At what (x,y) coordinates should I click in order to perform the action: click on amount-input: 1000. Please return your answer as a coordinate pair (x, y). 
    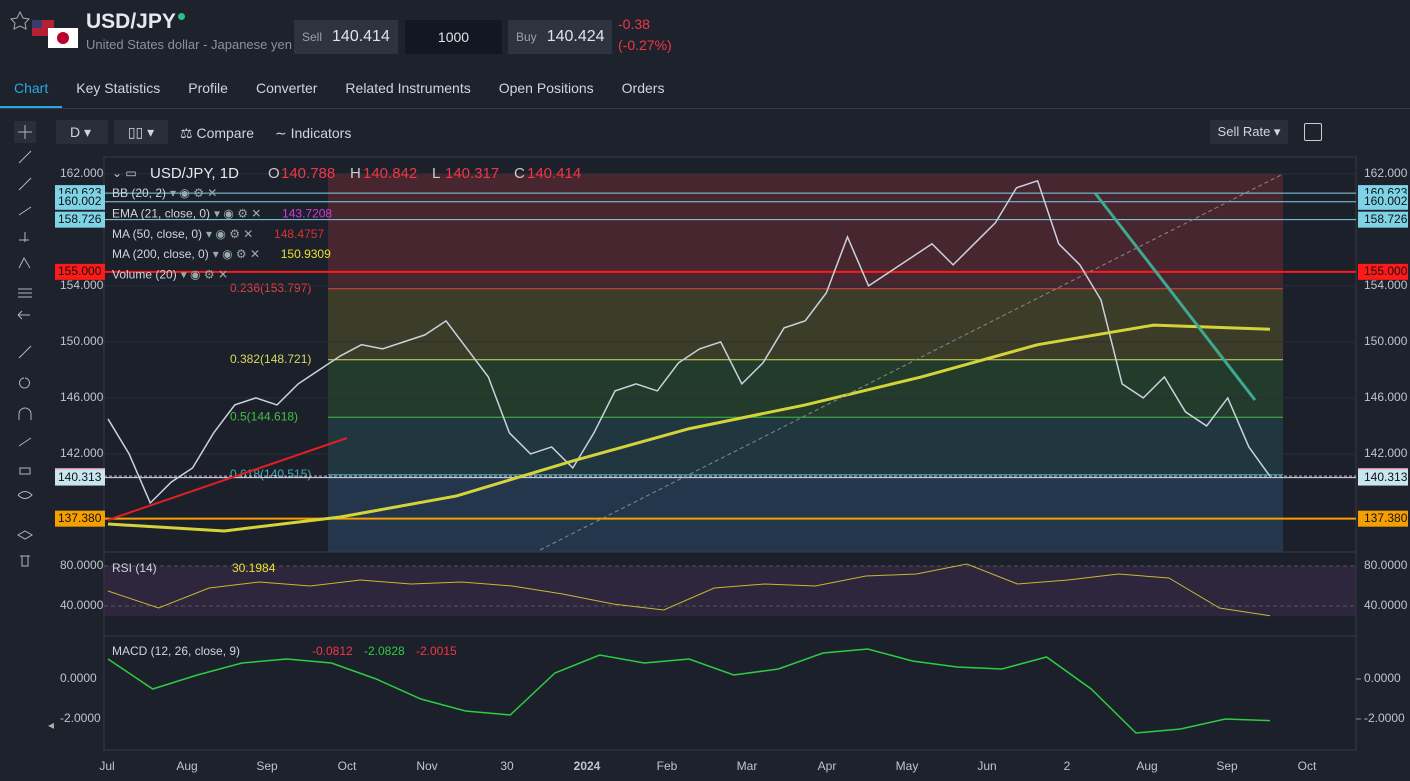
    Looking at the image, I should click on (453, 37).